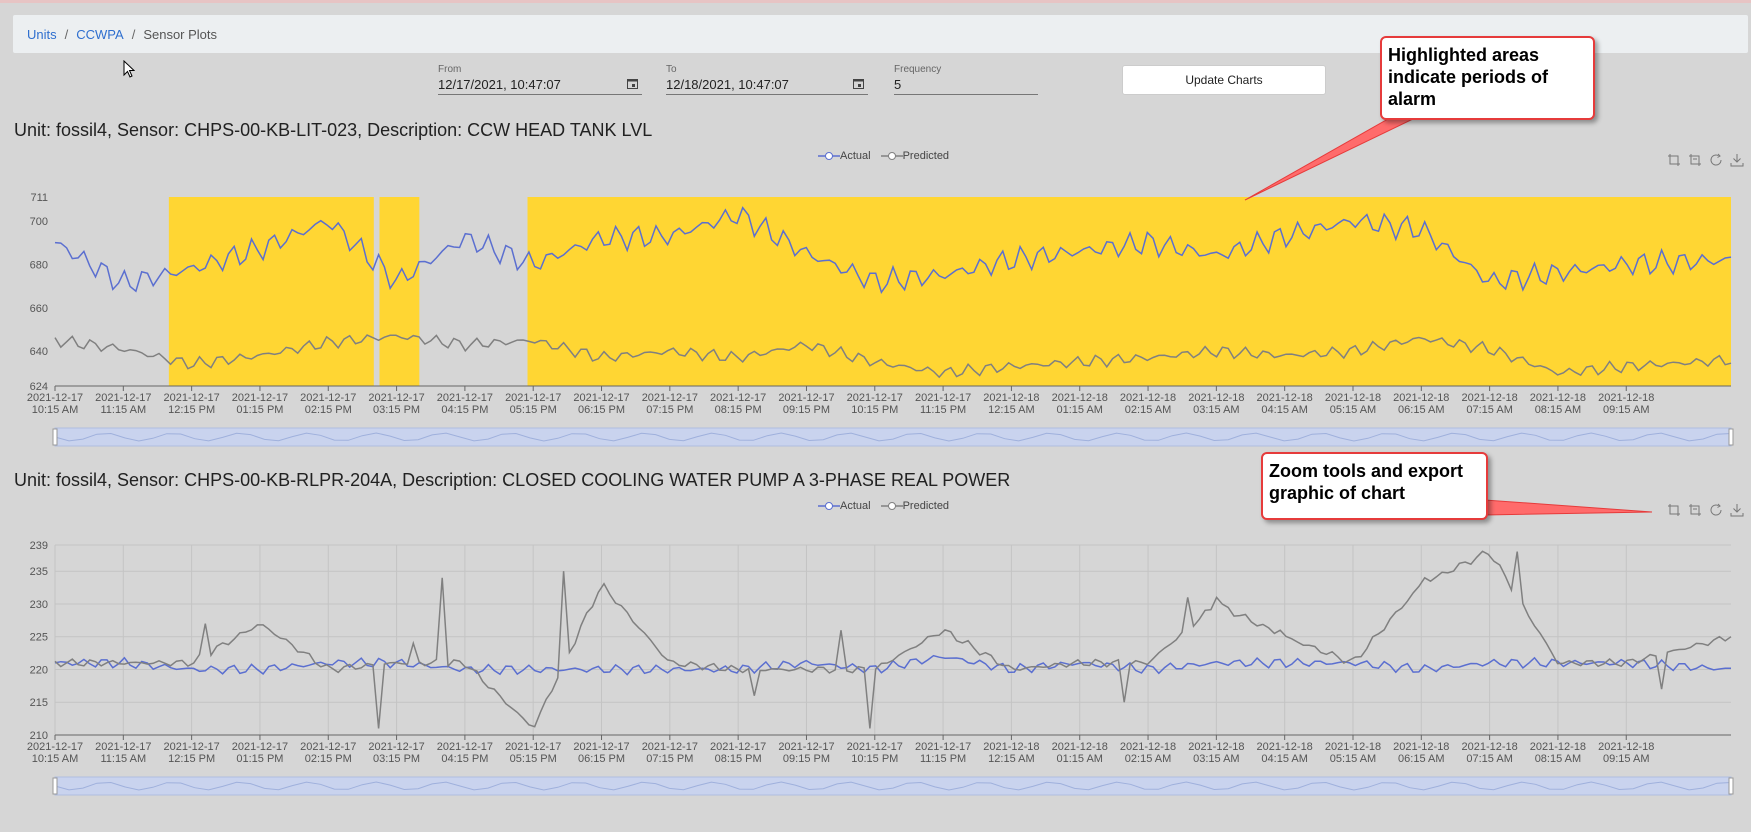 Image resolution: width=1751 pixels, height=832 pixels. I want to click on y-tick-label: 225, so click(39, 638).